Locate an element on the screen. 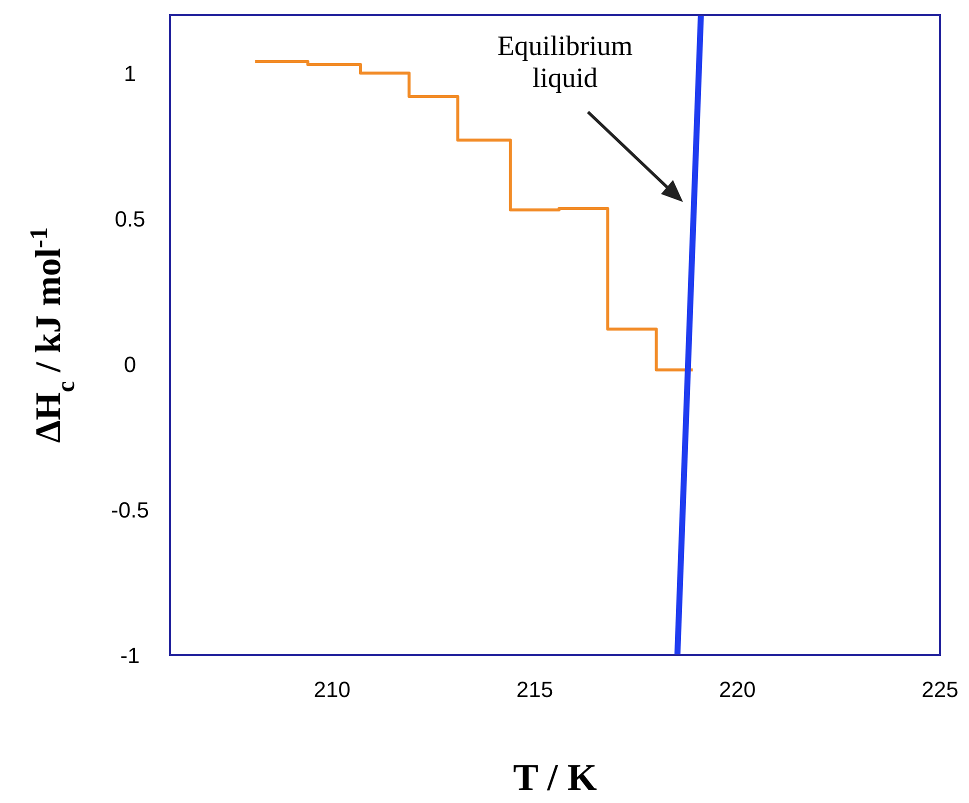  x-tick-label: 220 is located at coordinates (737, 689).